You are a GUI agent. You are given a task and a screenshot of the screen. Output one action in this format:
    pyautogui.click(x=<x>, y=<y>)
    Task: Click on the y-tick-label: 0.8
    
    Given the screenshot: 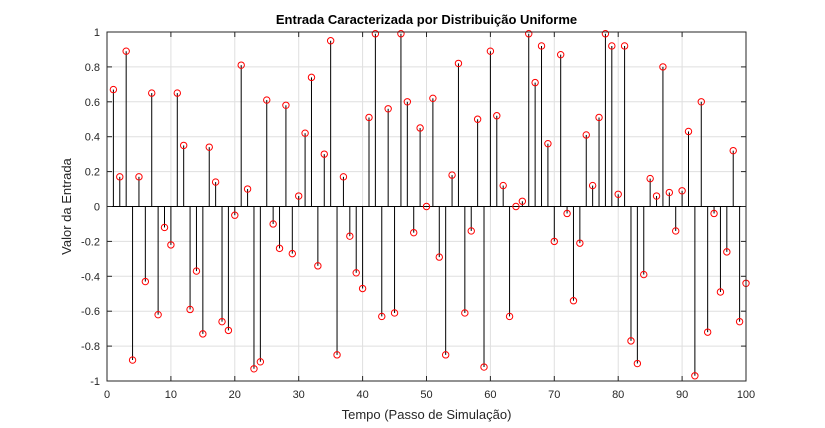 What is the action you would take?
    pyautogui.click(x=92, y=68)
    